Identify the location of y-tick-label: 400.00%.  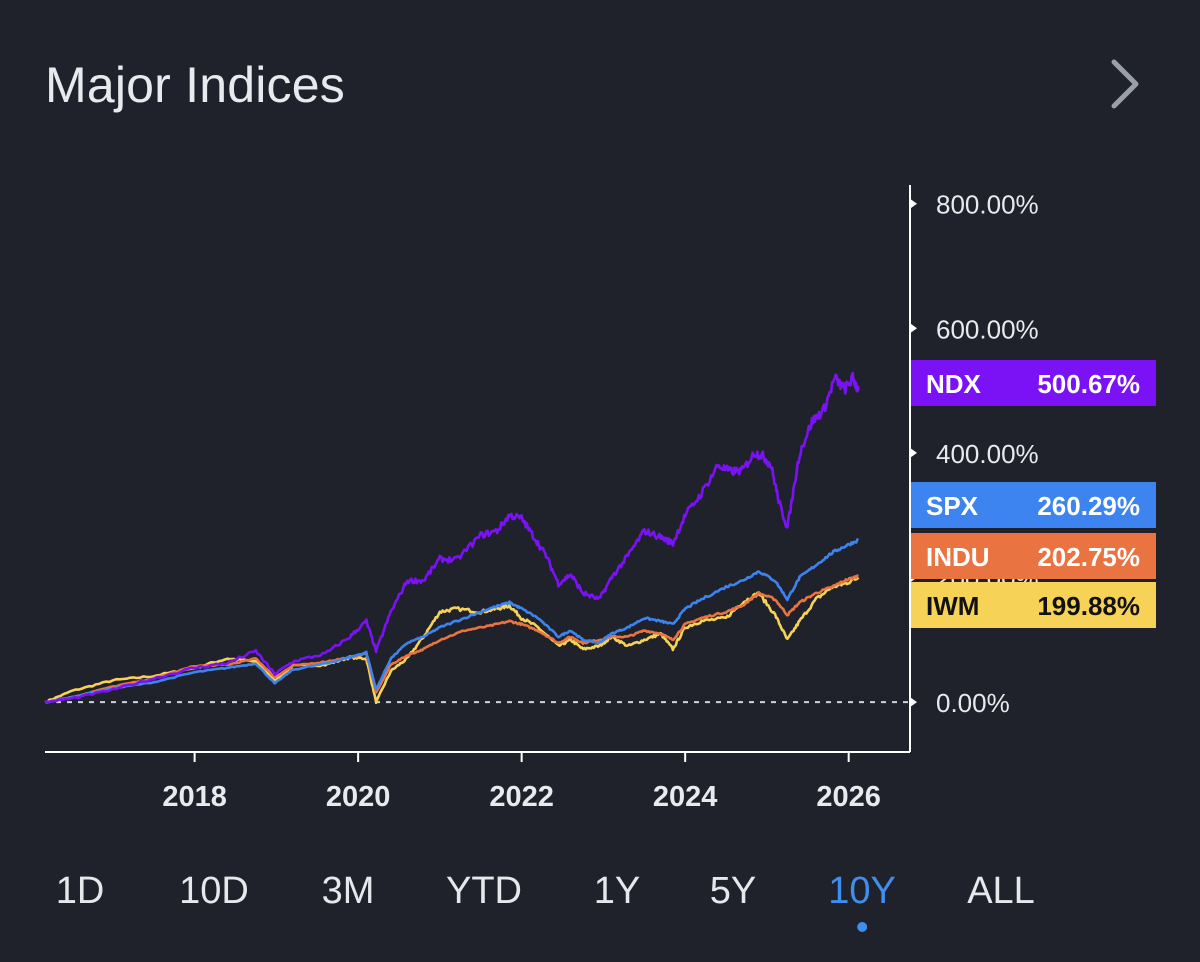
(987, 454).